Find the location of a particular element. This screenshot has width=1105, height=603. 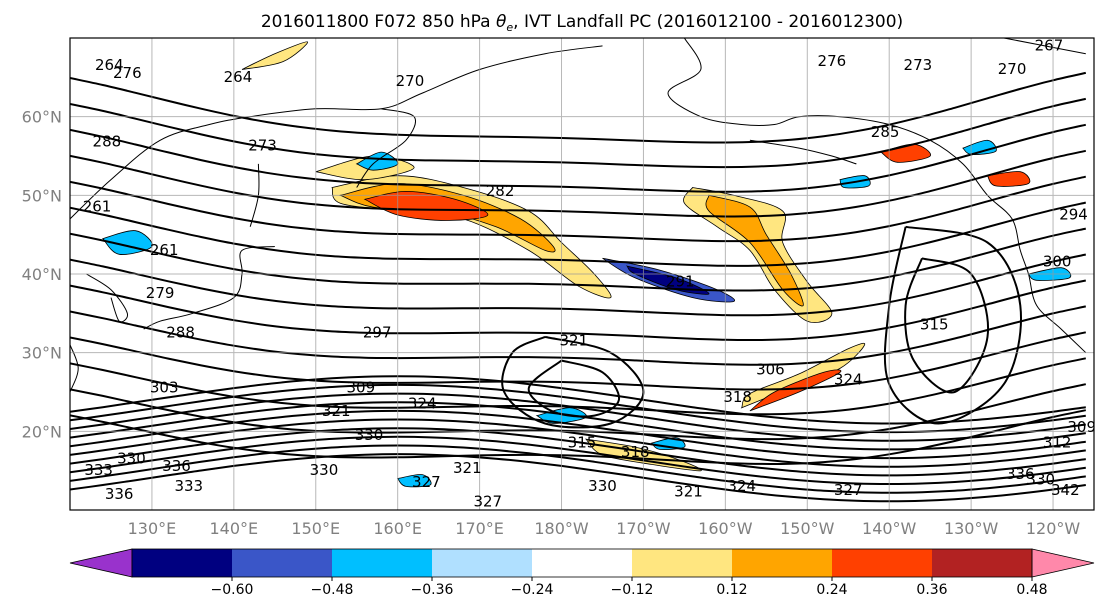

contour-label: 267 is located at coordinates (1049, 45).